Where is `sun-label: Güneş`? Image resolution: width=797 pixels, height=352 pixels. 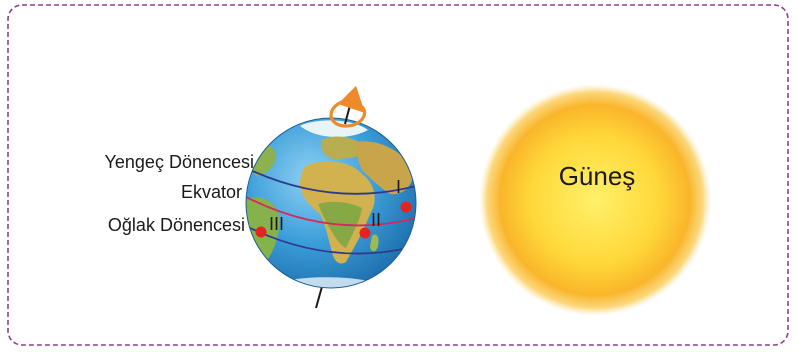 sun-label: Güneş is located at coordinates (597, 176).